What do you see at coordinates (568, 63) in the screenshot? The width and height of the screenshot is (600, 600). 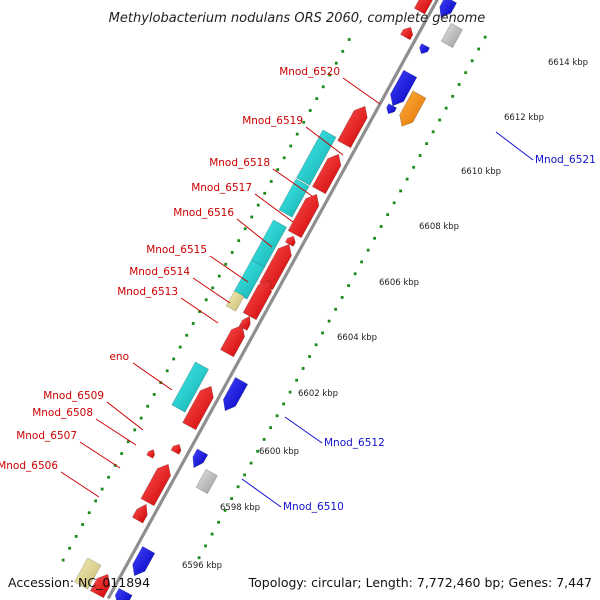 I see `scale-tick-label: 6614 kbp` at bounding box center [568, 63].